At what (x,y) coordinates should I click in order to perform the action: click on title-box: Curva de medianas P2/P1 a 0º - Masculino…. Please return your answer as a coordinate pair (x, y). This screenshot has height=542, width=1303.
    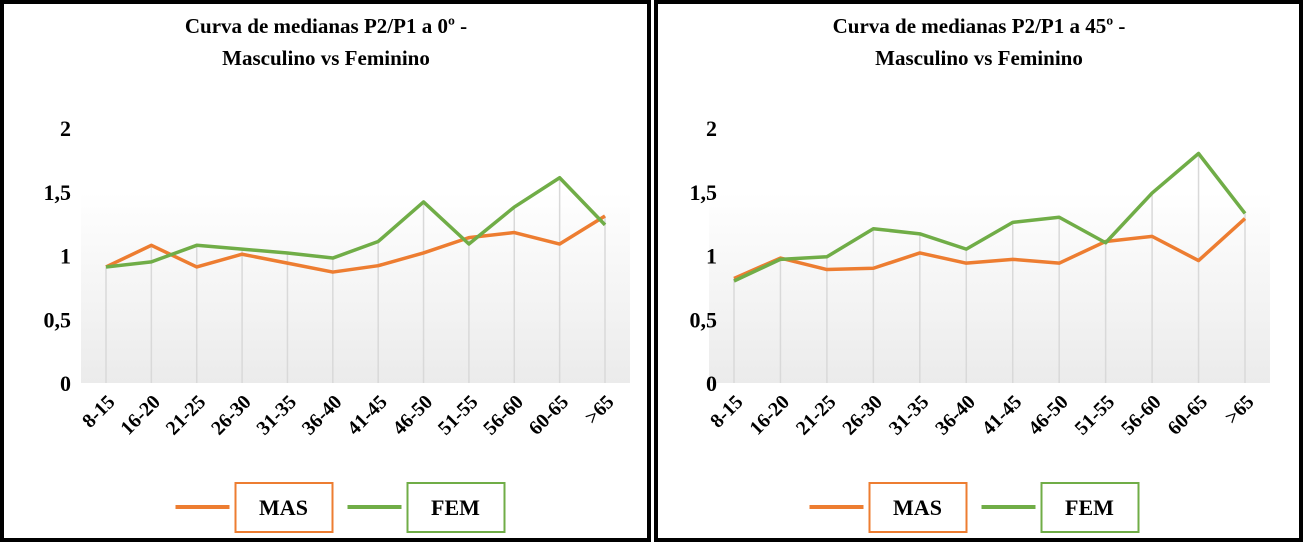
    Looking at the image, I should click on (326, 42).